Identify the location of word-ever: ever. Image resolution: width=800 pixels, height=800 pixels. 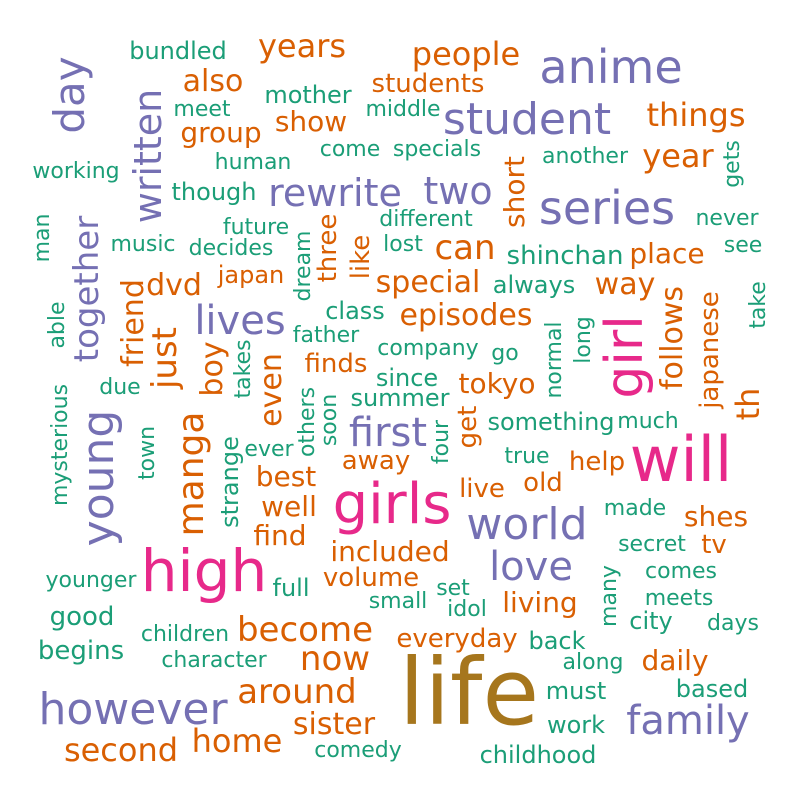
(269, 449).